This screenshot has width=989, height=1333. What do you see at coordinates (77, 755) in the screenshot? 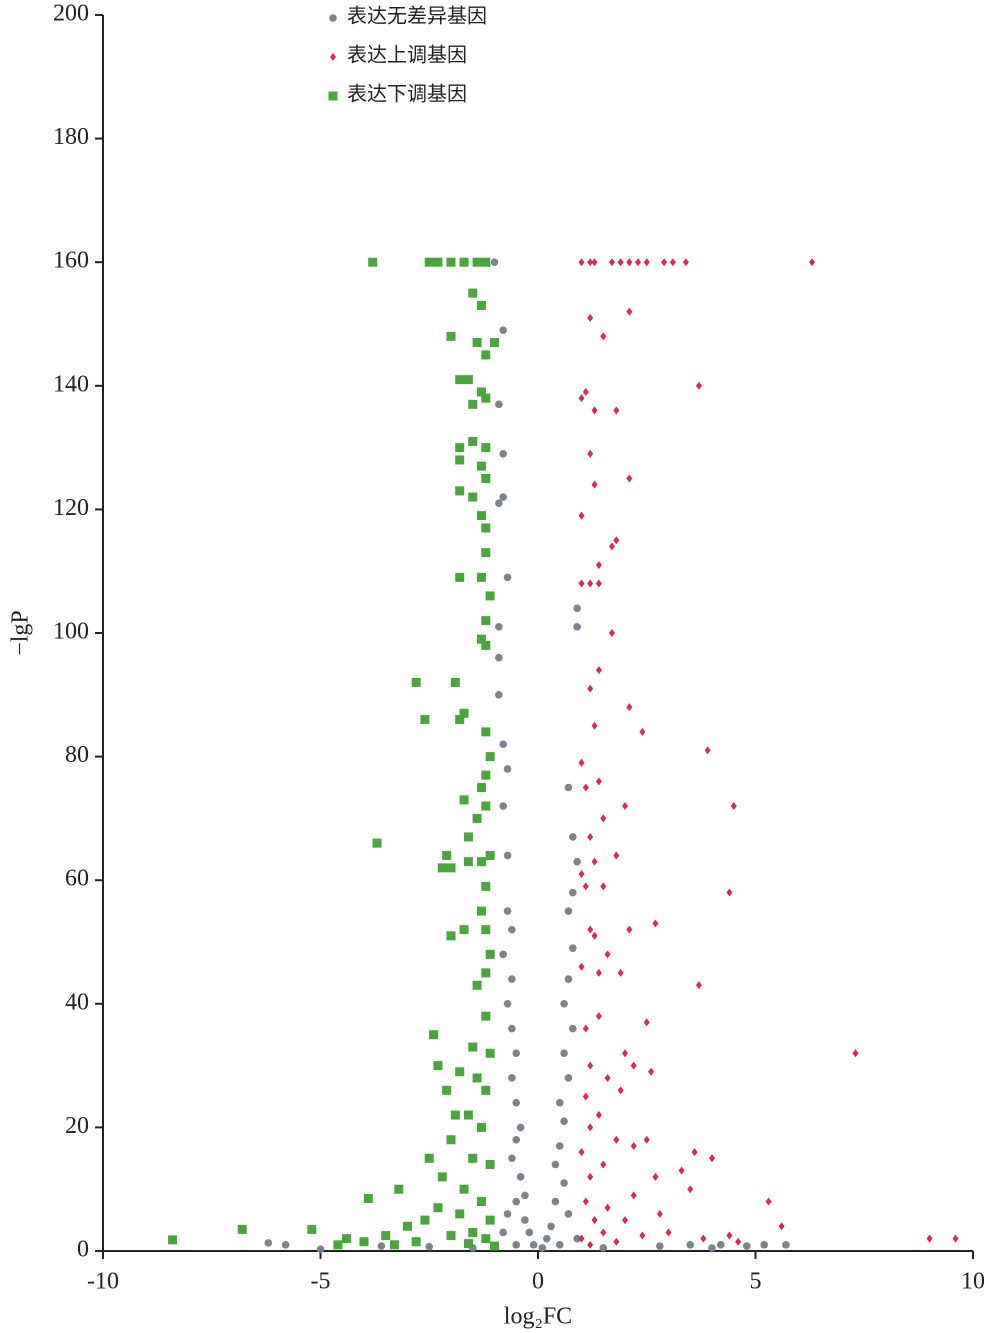
I see `y-tick-label: 80` at bounding box center [77, 755].